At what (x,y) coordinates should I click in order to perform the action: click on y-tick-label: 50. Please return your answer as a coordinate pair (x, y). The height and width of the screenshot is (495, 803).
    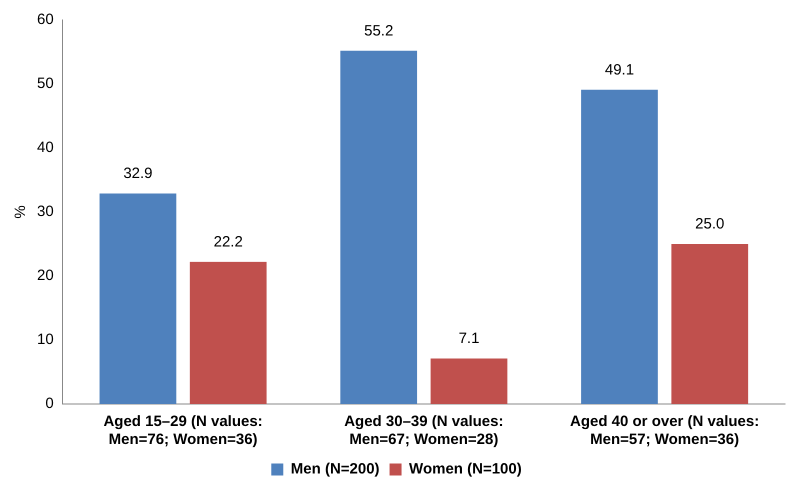
    Looking at the image, I should click on (45, 83).